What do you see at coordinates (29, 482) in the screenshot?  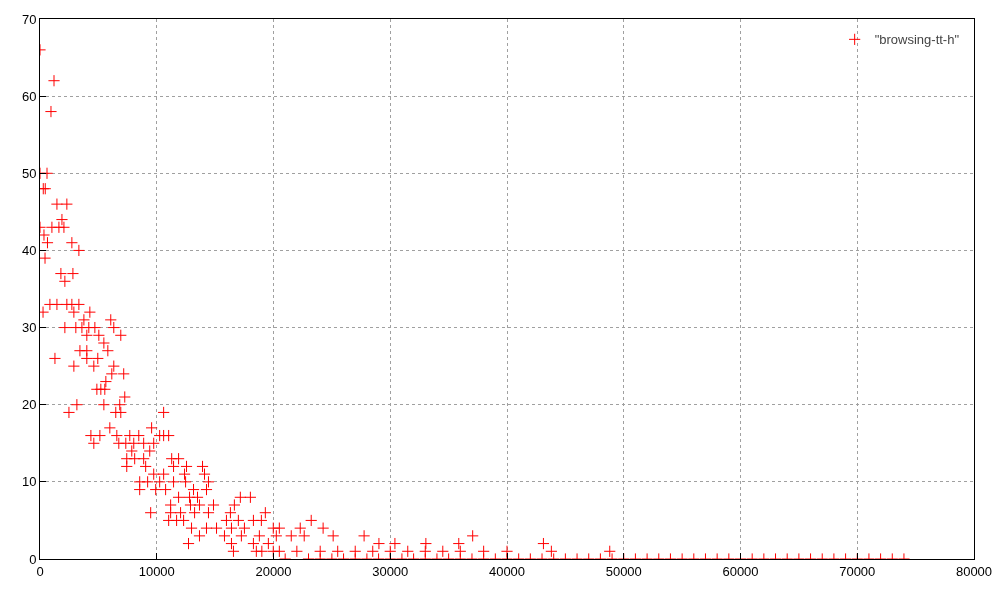 I see `y-tick-label: 10` at bounding box center [29, 482].